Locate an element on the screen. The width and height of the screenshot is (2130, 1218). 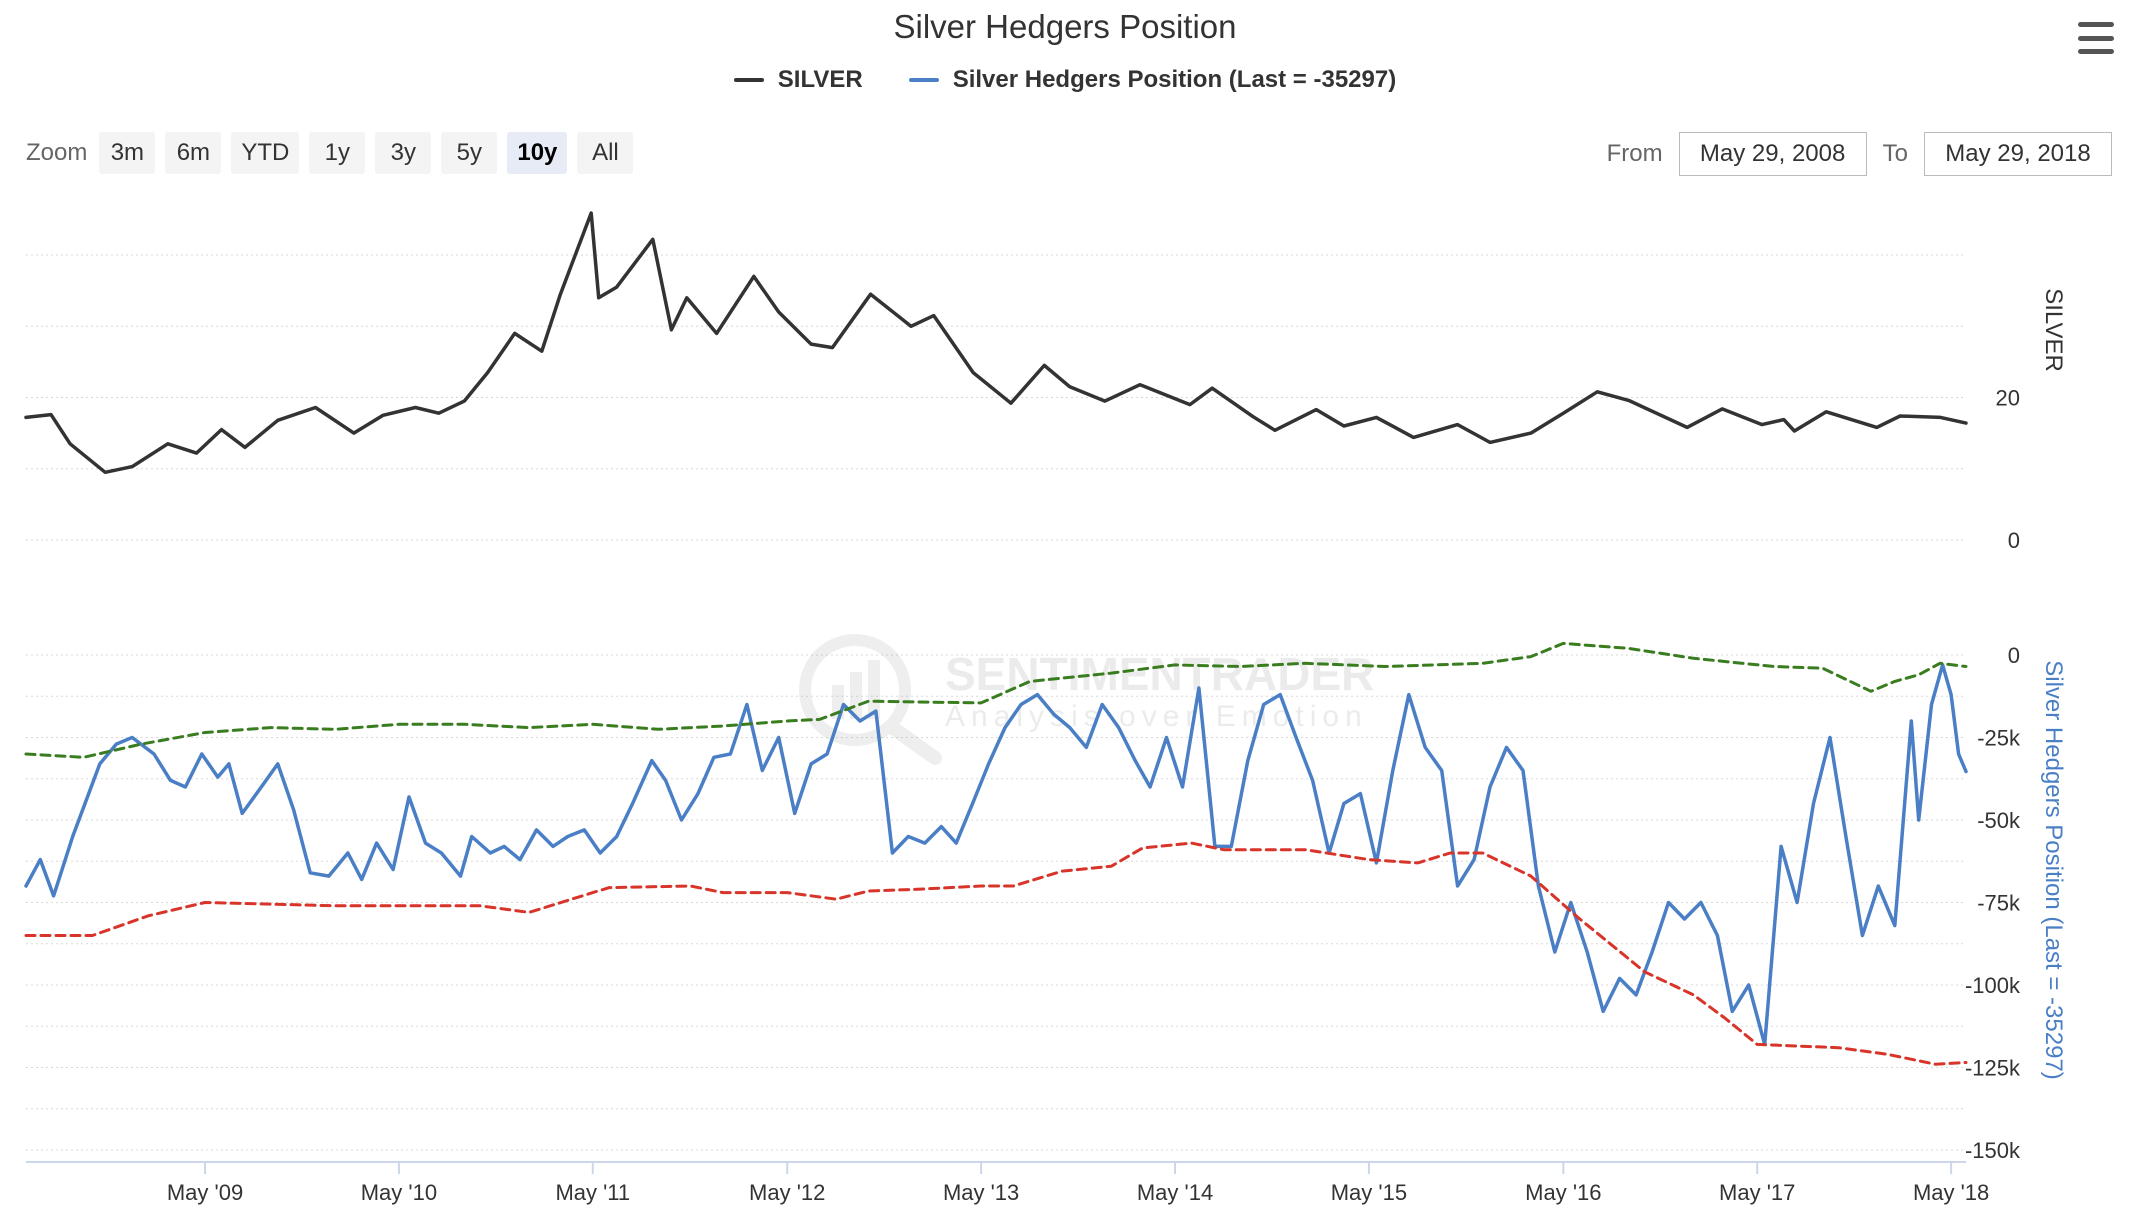
hamburger-menu-icon is located at coordinates (2096, 38).